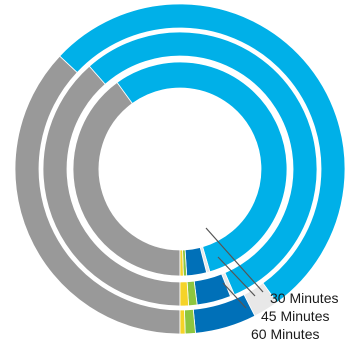 Image resolution: width=353 pixels, height=350 pixels. I want to click on label-60-minutes: 60 Minutes, so click(285, 334).